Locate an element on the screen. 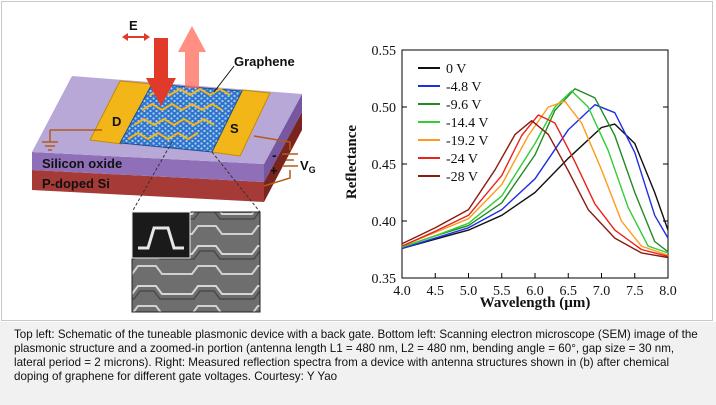 The image size is (716, 405). legend-label-5: -24 V is located at coordinates (462, 159).